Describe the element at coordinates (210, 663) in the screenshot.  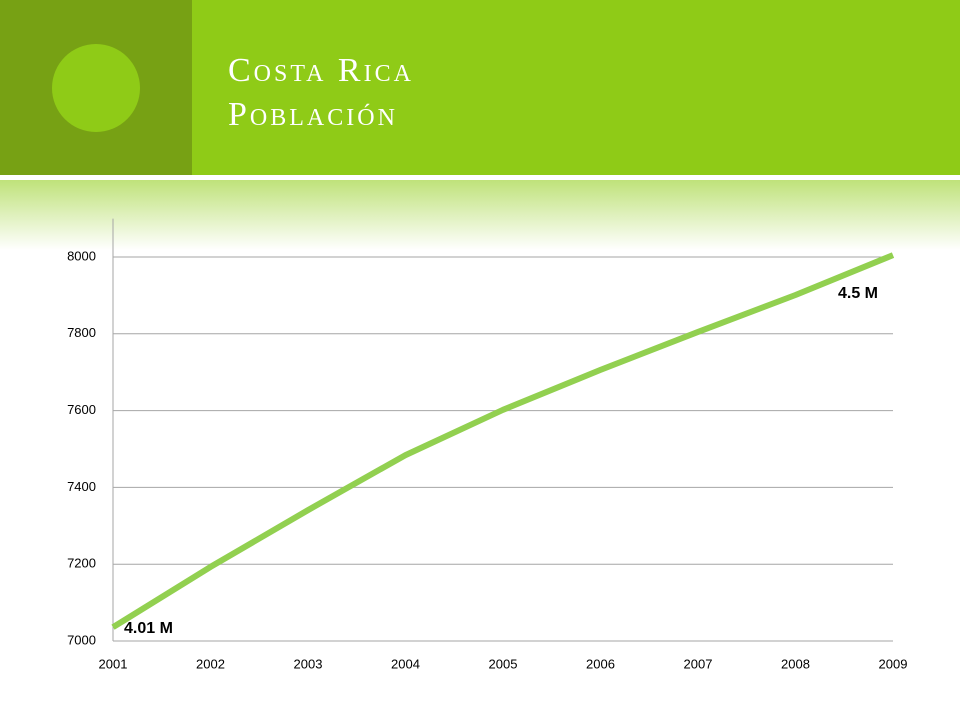
I see `x-tick-label: 2002` at that location.